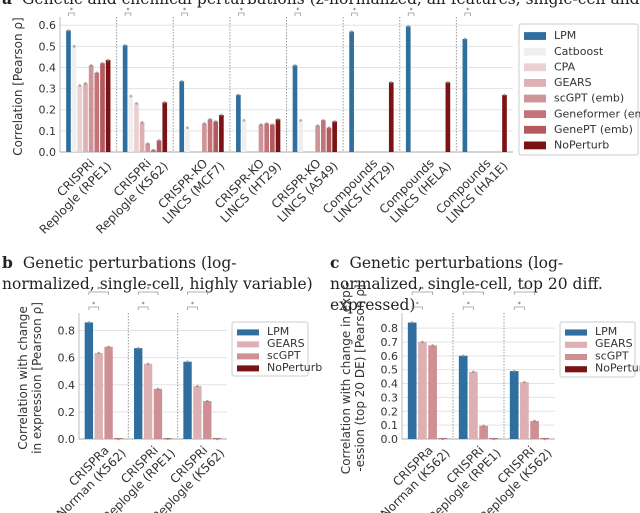 The width and height of the screenshot is (640, 513). What do you see at coordinates (390, 397) in the screenshot?
I see `y-tick-label: 0.3` at bounding box center [390, 397].